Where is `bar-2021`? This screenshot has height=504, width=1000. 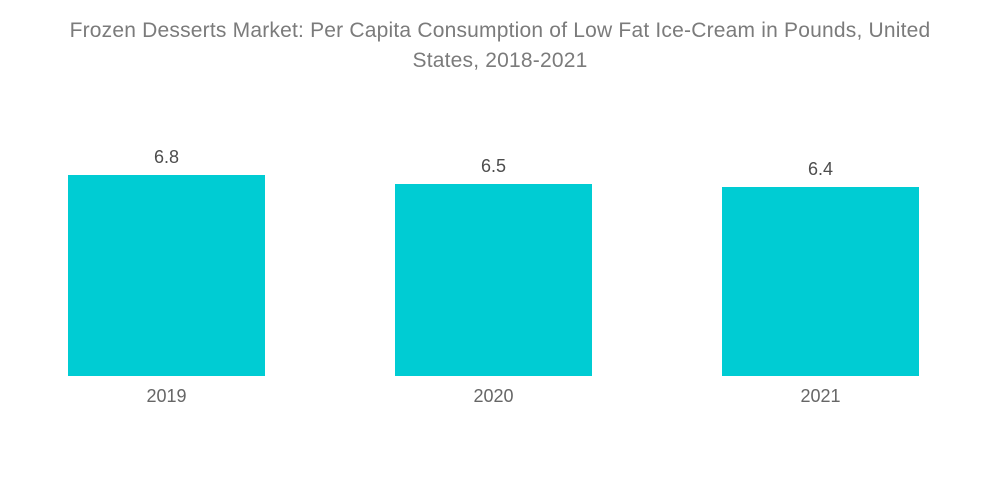 bar-2021 is located at coordinates (820, 281).